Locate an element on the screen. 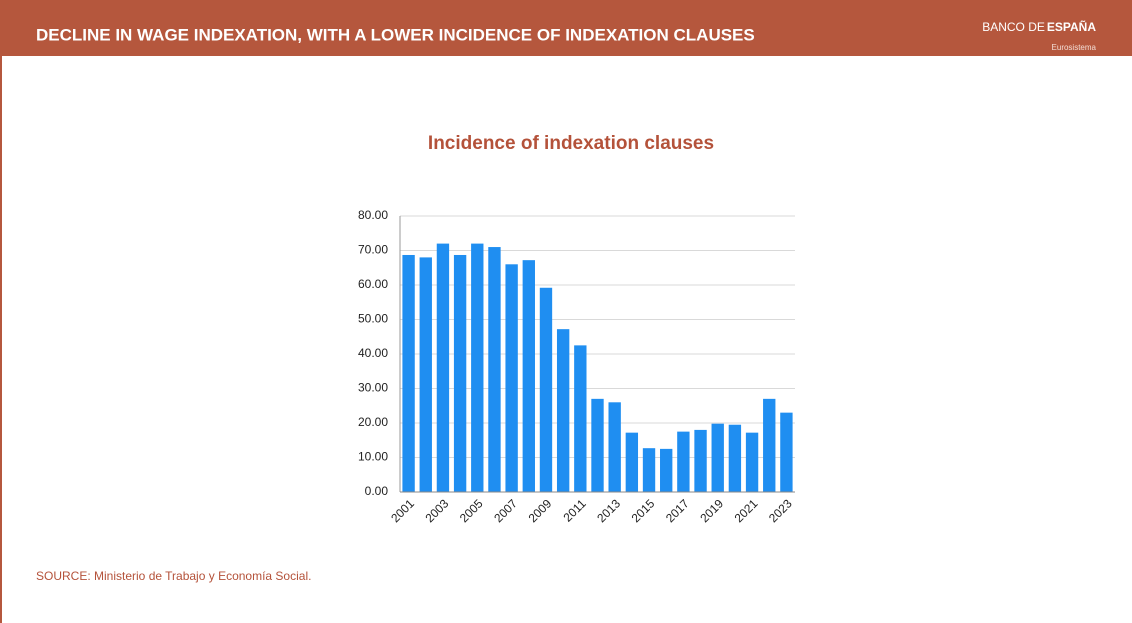 The width and height of the screenshot is (1132, 623). header-bar is located at coordinates (566, 28).